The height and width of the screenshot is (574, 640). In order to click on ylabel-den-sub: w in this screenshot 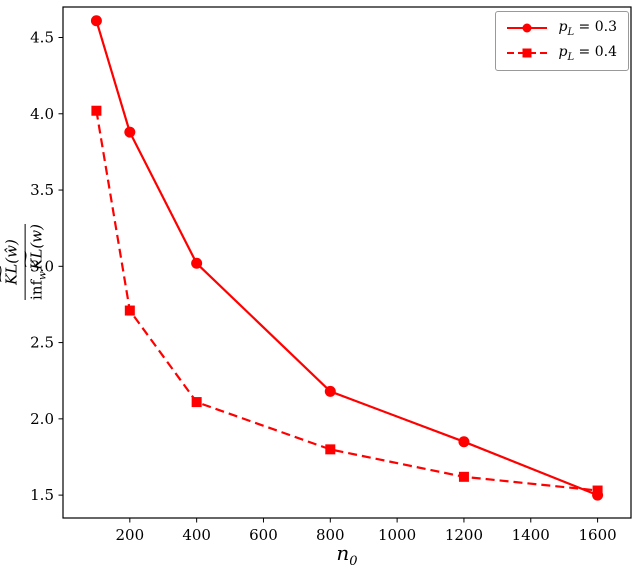, I will do `click(43, 275)`.